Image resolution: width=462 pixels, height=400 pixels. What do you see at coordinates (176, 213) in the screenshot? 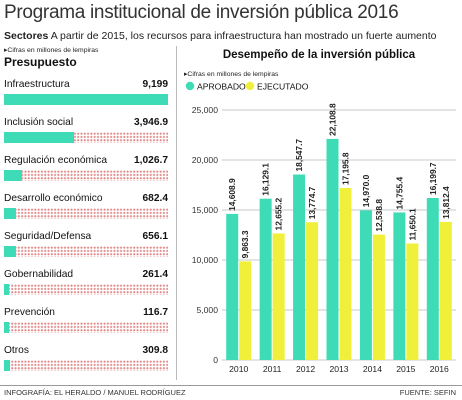
I see `panel-divider` at bounding box center [176, 213].